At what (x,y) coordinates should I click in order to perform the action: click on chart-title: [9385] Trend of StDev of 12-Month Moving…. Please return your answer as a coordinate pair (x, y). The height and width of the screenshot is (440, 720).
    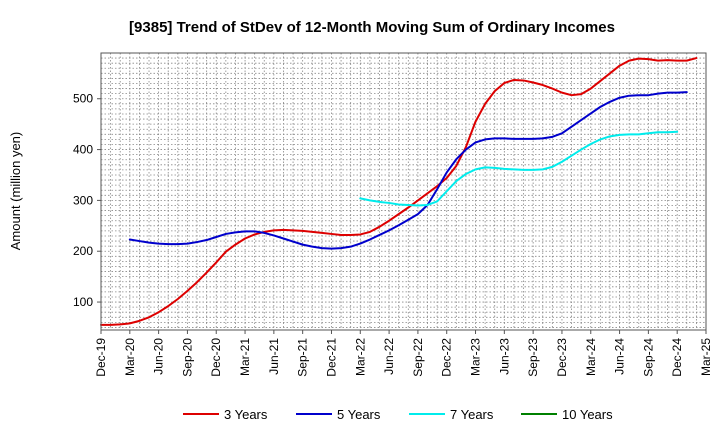
    Looking at the image, I should click on (372, 27).